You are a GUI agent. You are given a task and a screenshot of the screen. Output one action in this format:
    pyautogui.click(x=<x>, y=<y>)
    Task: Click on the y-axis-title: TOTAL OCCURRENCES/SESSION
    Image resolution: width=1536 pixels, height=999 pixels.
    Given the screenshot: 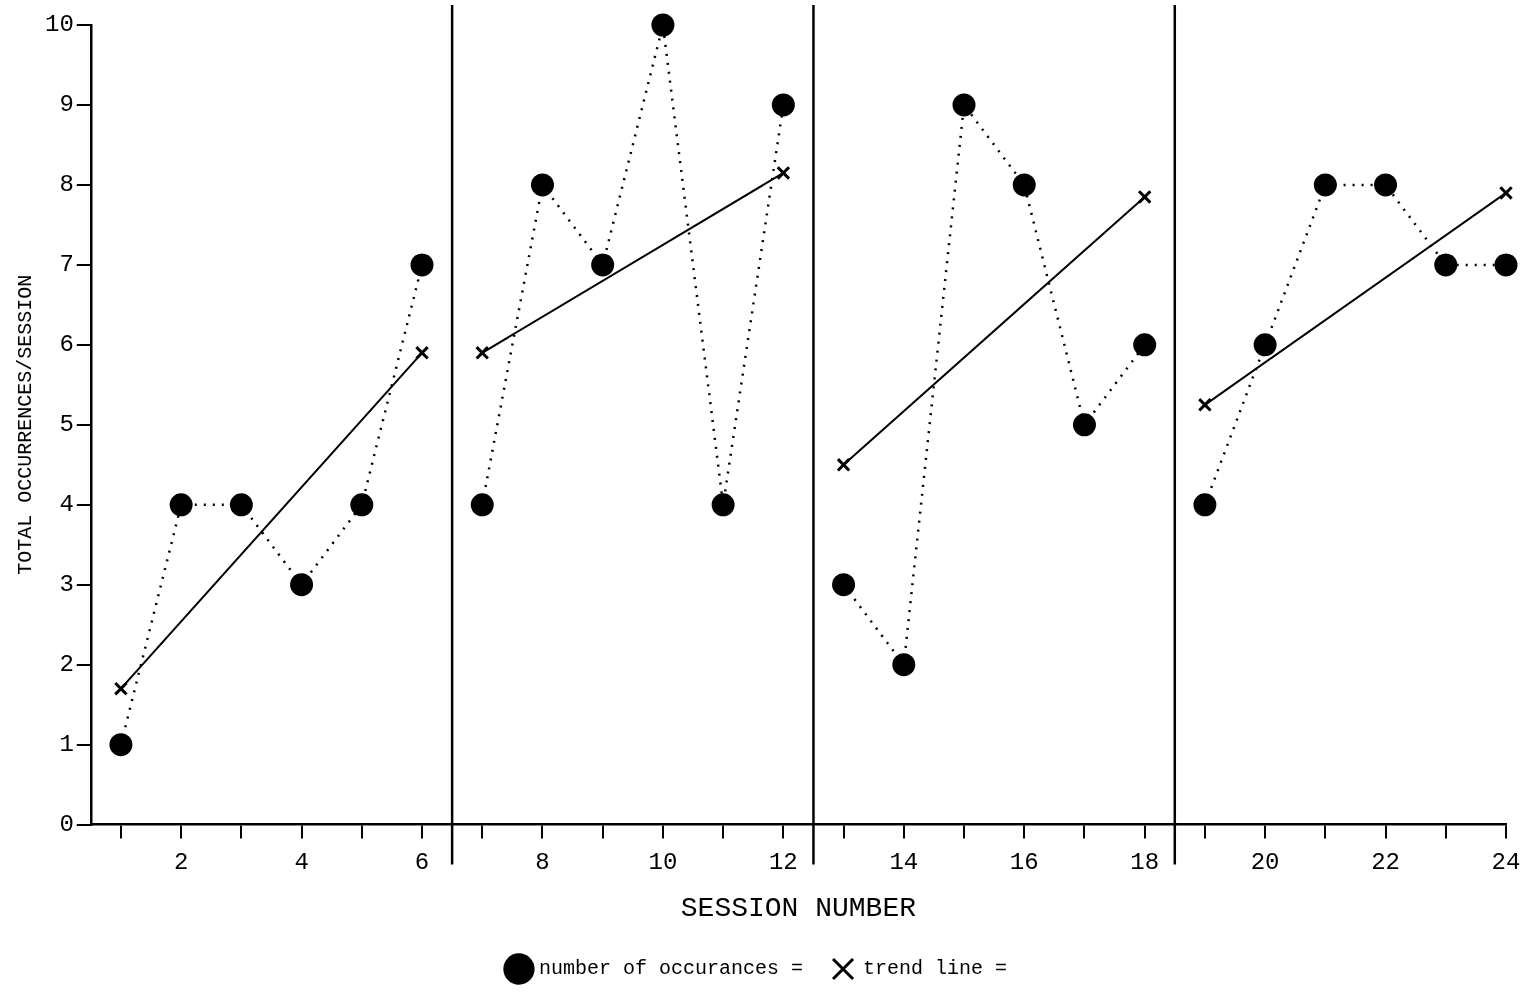 What is the action you would take?
    pyautogui.click(x=26, y=424)
    